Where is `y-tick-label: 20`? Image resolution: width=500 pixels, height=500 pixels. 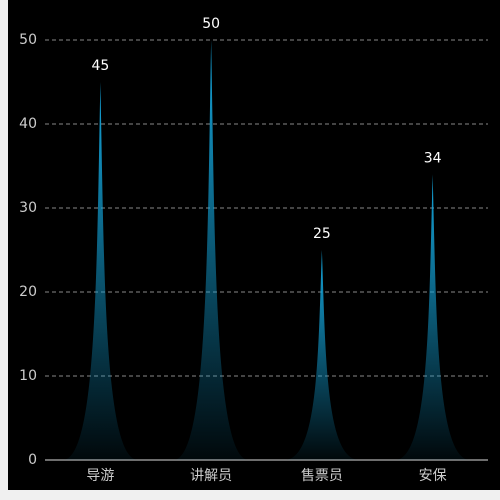 y-tick-label: 20 is located at coordinates (28, 292).